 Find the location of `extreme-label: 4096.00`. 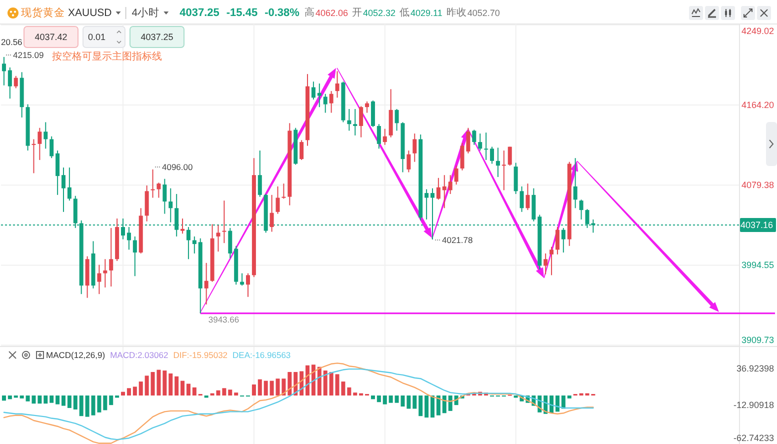

extreme-label: 4096.00 is located at coordinates (173, 167).